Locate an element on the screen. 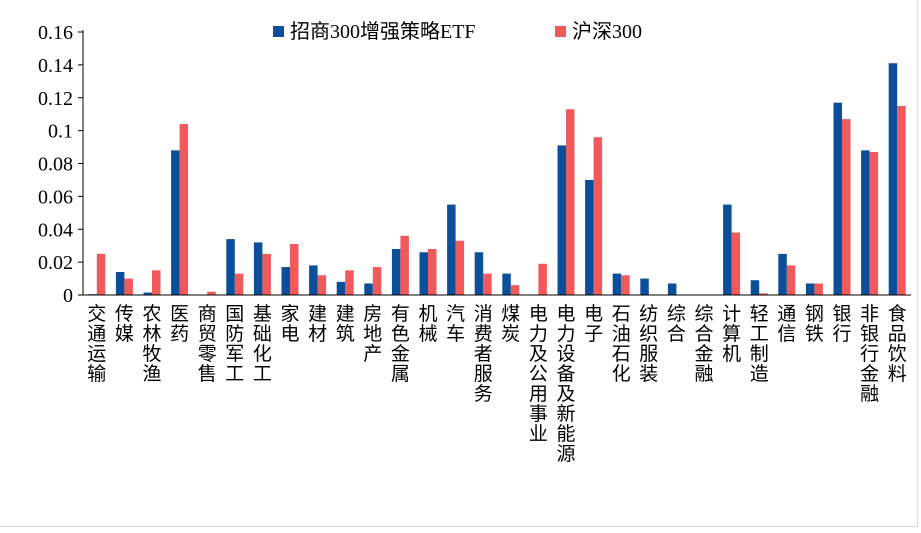  x-tick-label: 交通运输 is located at coordinates (96, 344).